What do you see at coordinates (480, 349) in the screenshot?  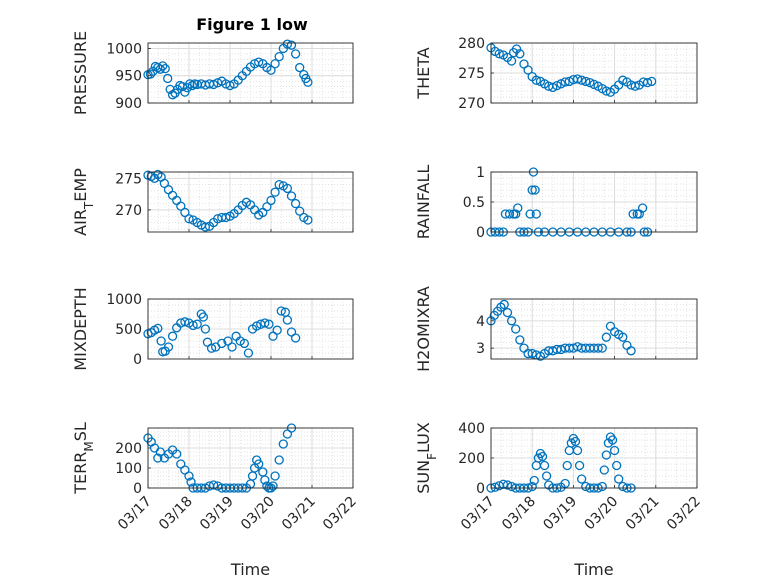 I see `y-tick-label: 3` at bounding box center [480, 349].